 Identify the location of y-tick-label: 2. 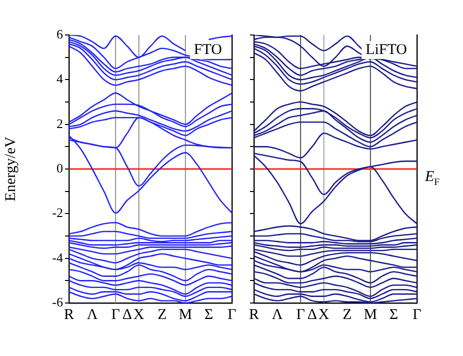
(59, 123).